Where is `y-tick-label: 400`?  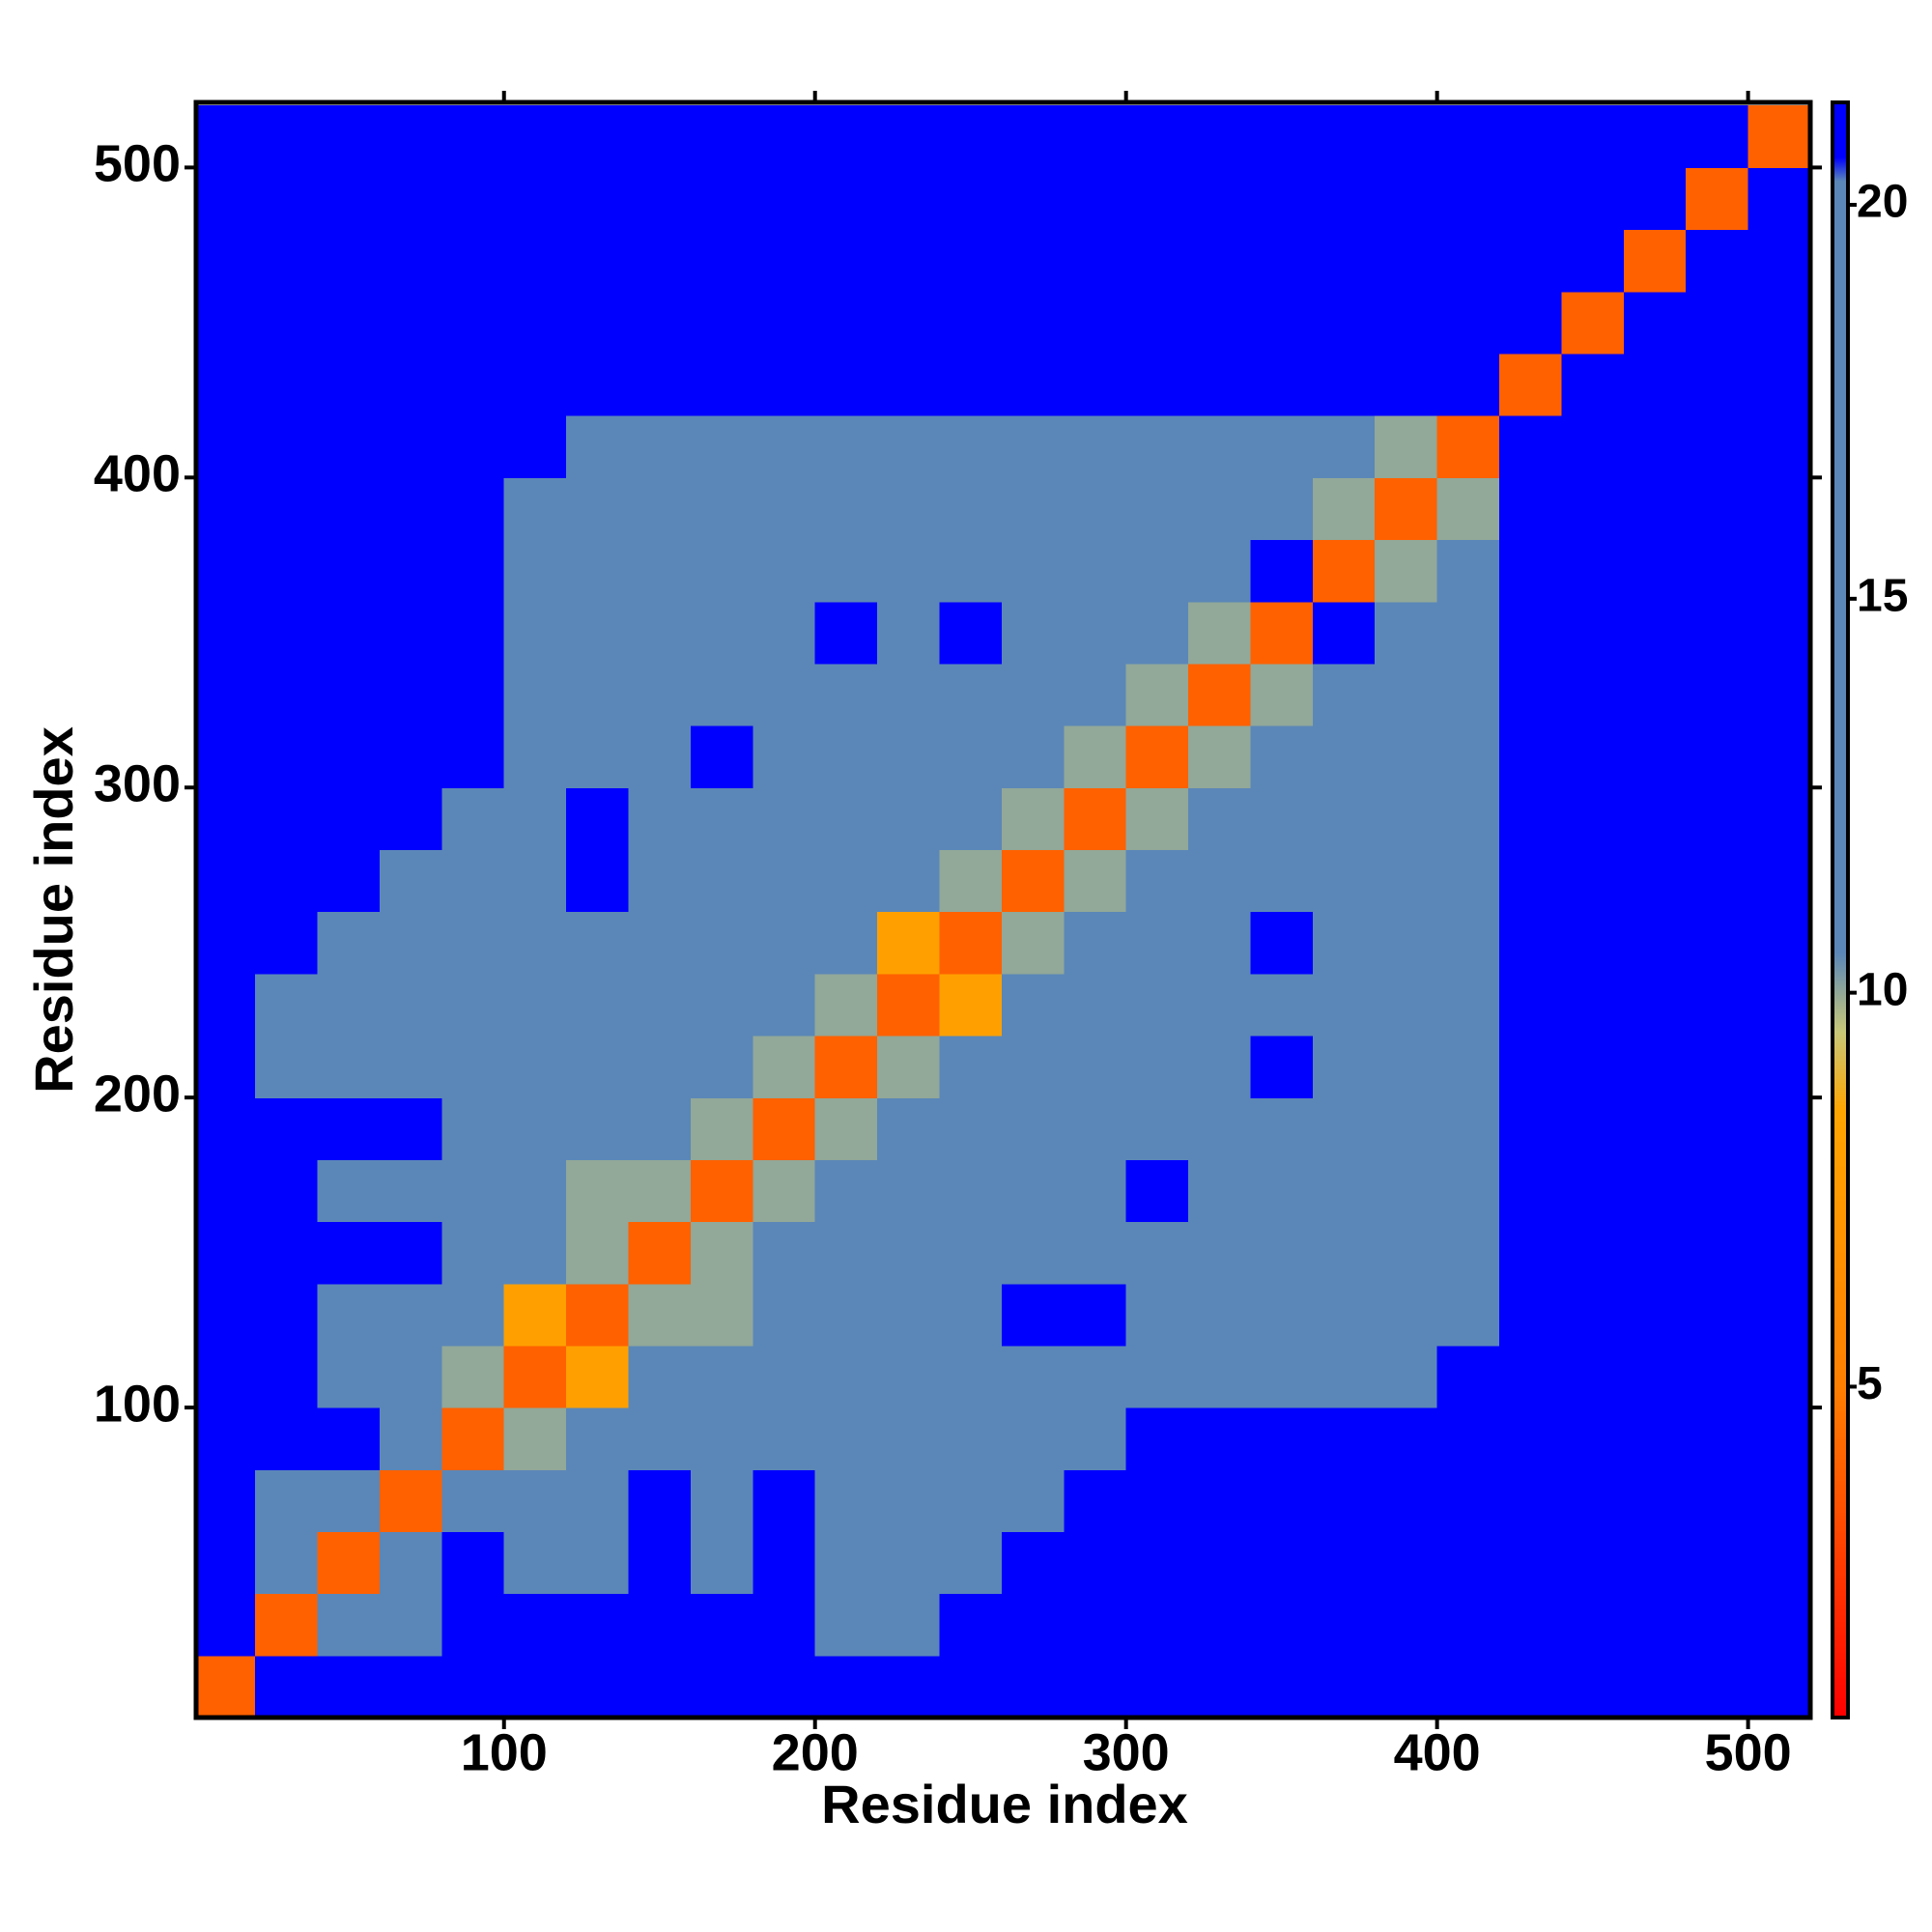 y-tick-label: 400 is located at coordinates (137, 474).